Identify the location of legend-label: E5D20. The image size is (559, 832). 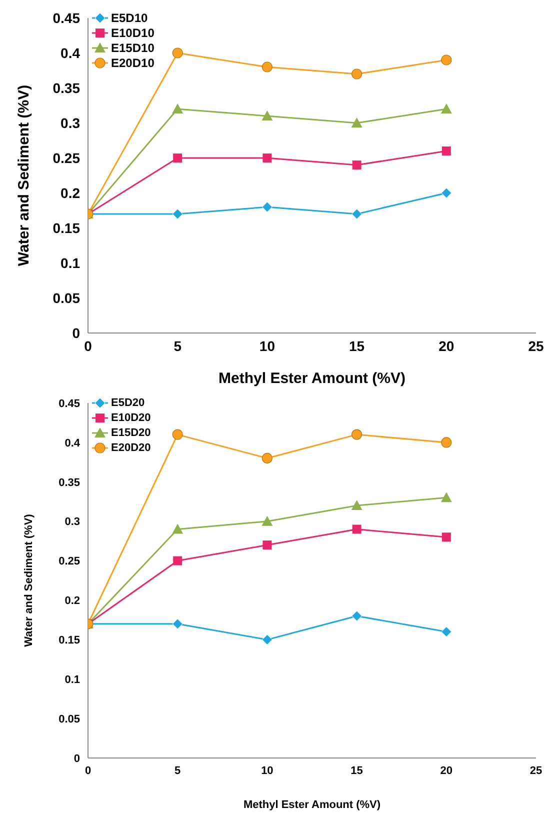
(128, 402).